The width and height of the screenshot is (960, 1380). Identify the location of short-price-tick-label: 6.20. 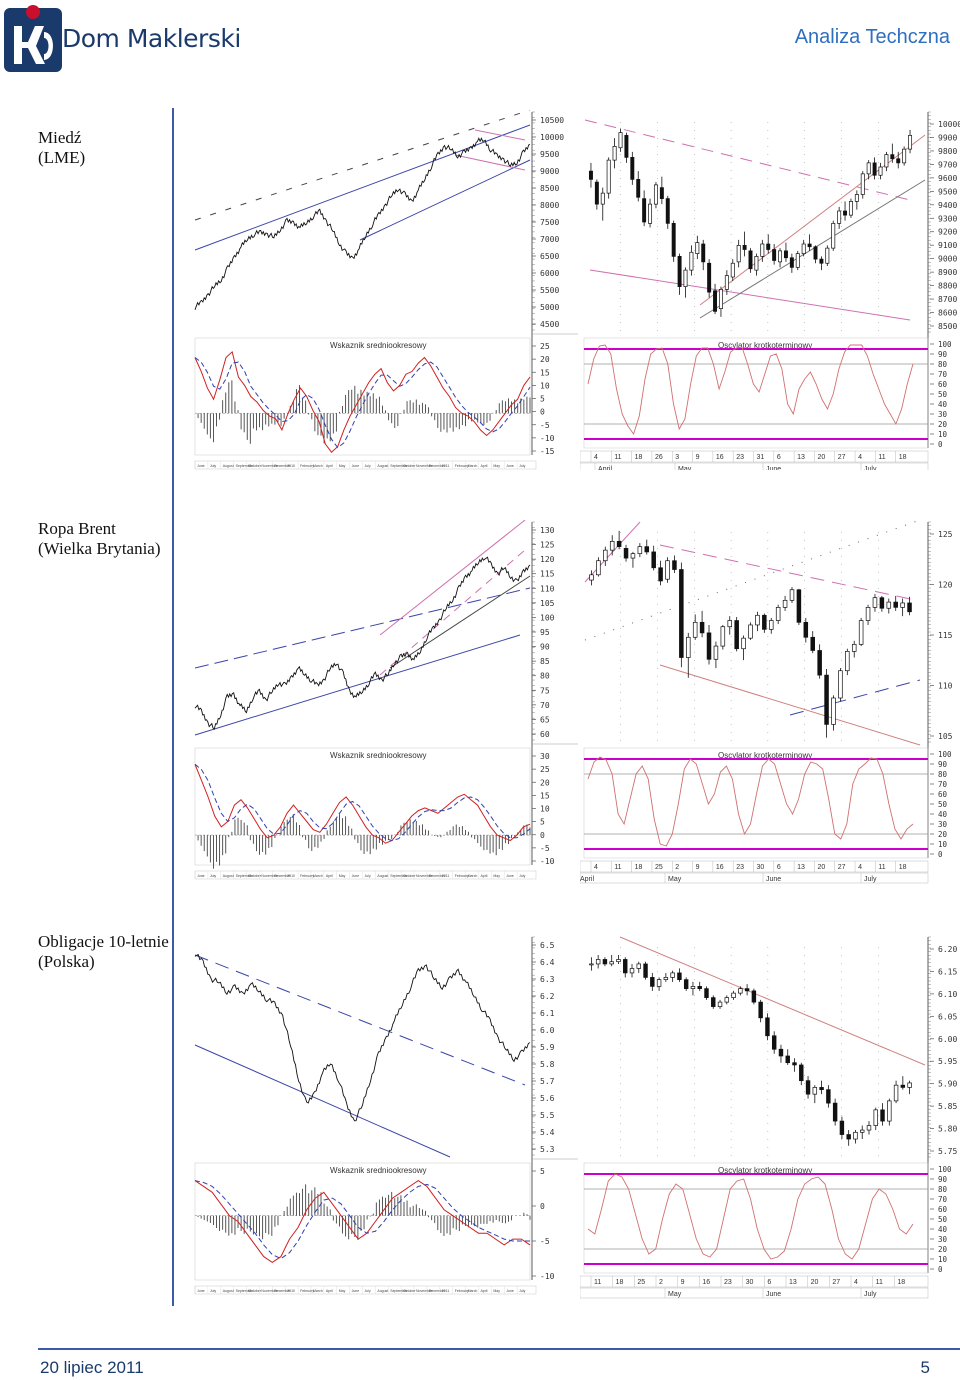
(947, 949).